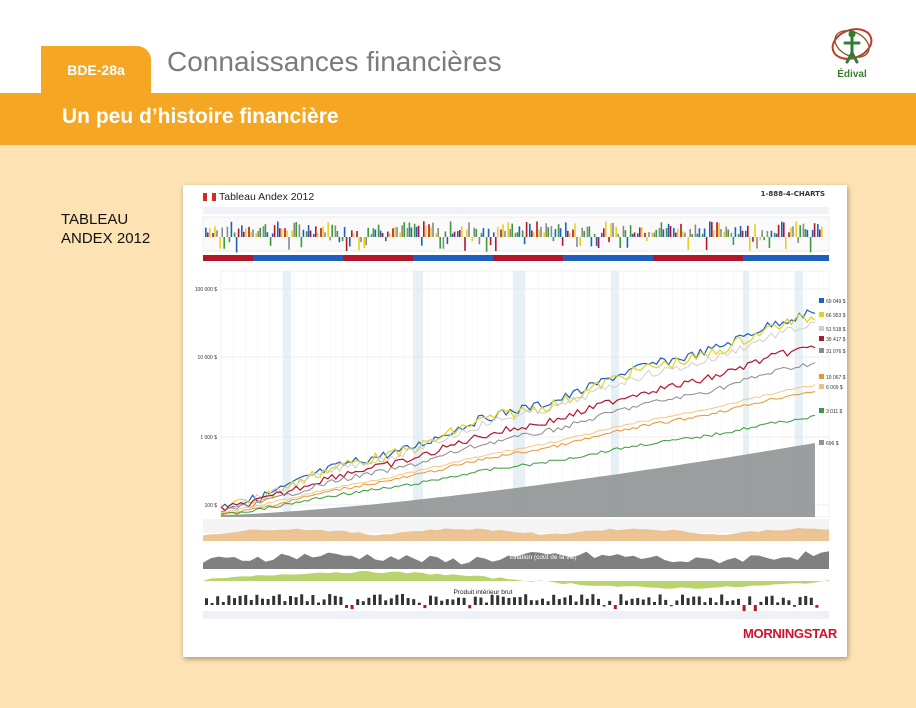 This screenshot has height=708, width=916. I want to click on series-end-marker, so click(821, 314).